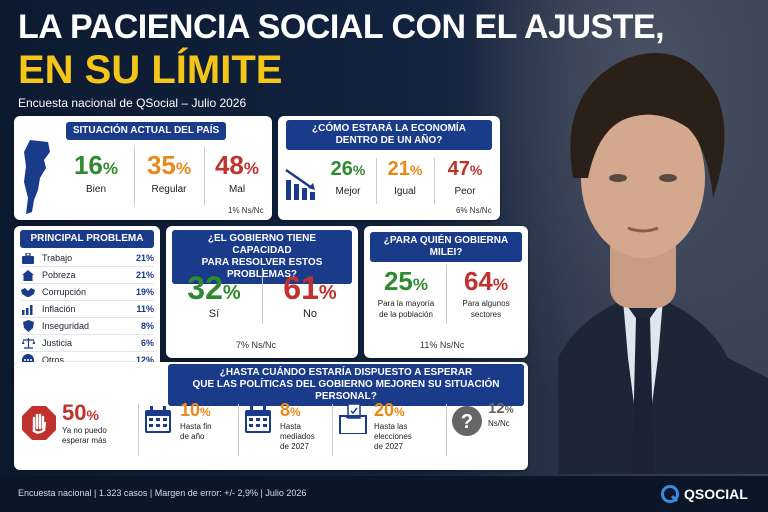 Image resolution: width=768 pixels, height=512 pixels. What do you see at coordinates (341, 27) in the screenshot?
I see `page-title-line1: LA PACIENCIA SOCIAL CON EL AJUSTE,` at bounding box center [341, 27].